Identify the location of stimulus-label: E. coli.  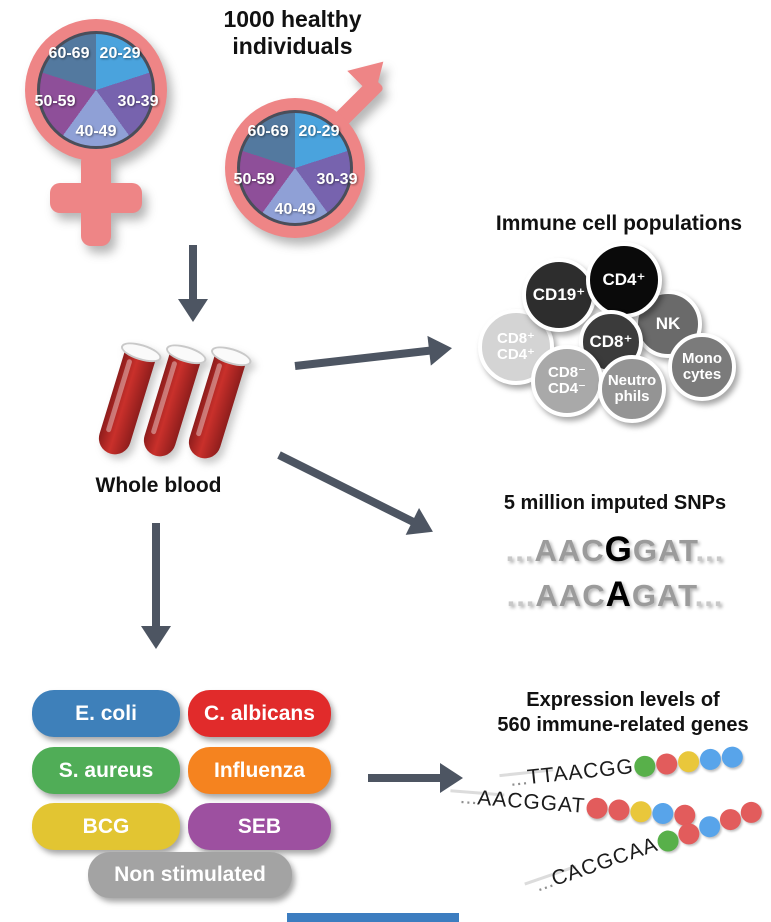
(106, 713).